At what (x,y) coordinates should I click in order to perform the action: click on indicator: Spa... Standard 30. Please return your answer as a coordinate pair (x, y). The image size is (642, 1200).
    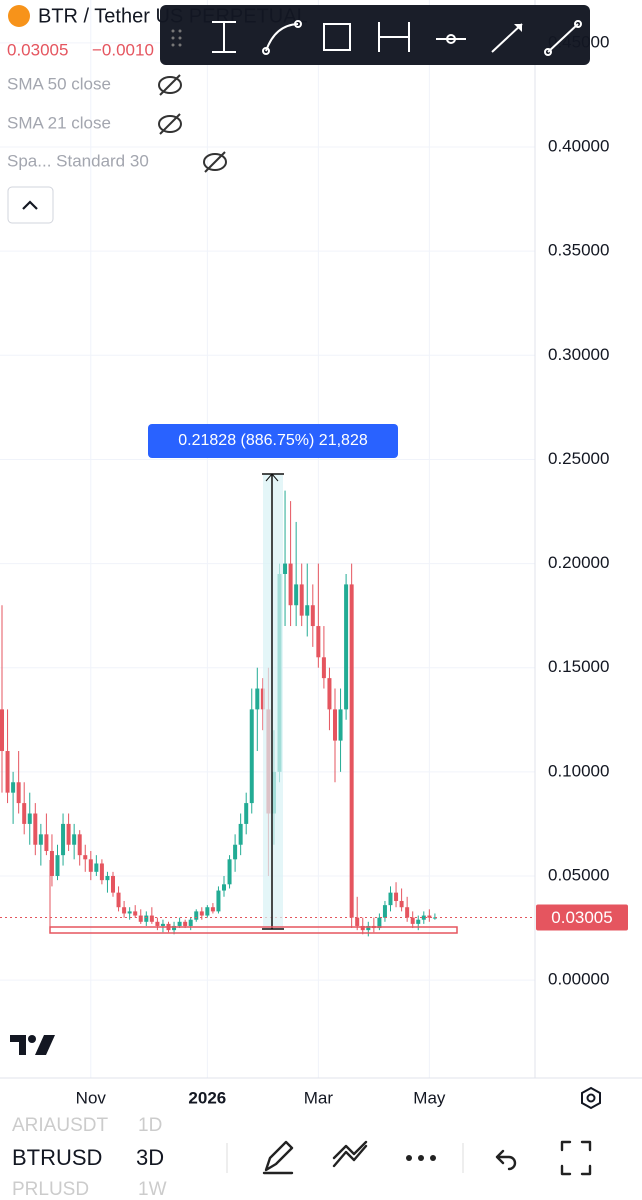
    Looking at the image, I should click on (78, 160).